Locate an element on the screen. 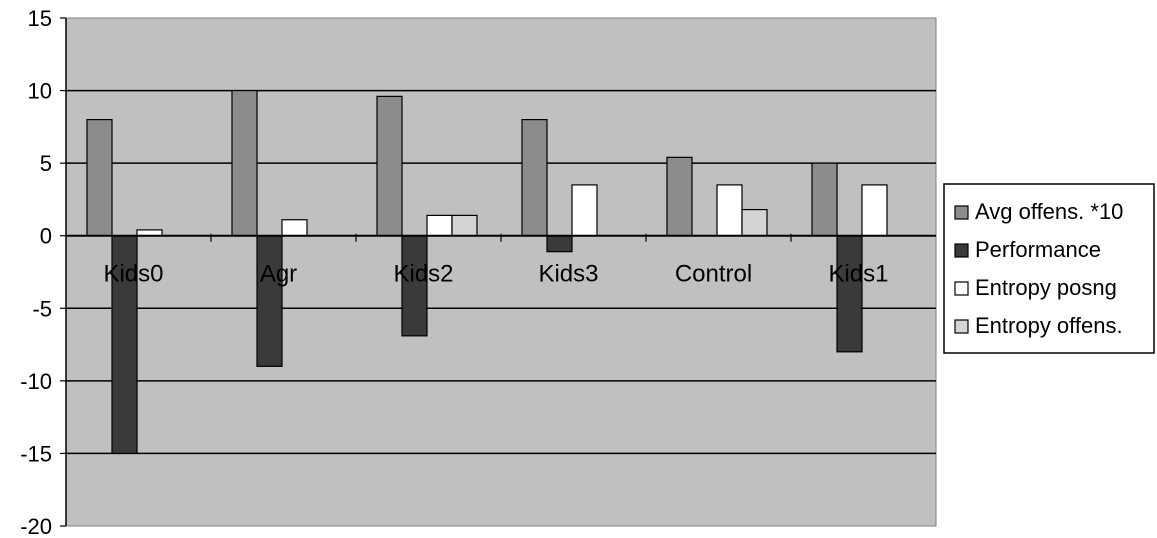  legend-box is located at coordinates (1049, 268).